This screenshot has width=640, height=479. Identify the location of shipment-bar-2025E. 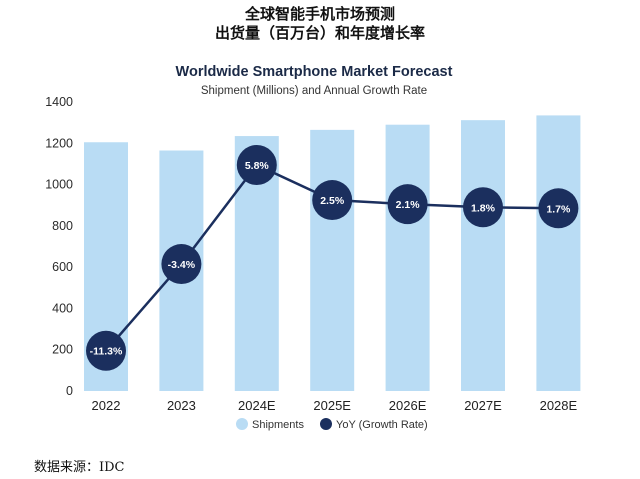
(332, 260).